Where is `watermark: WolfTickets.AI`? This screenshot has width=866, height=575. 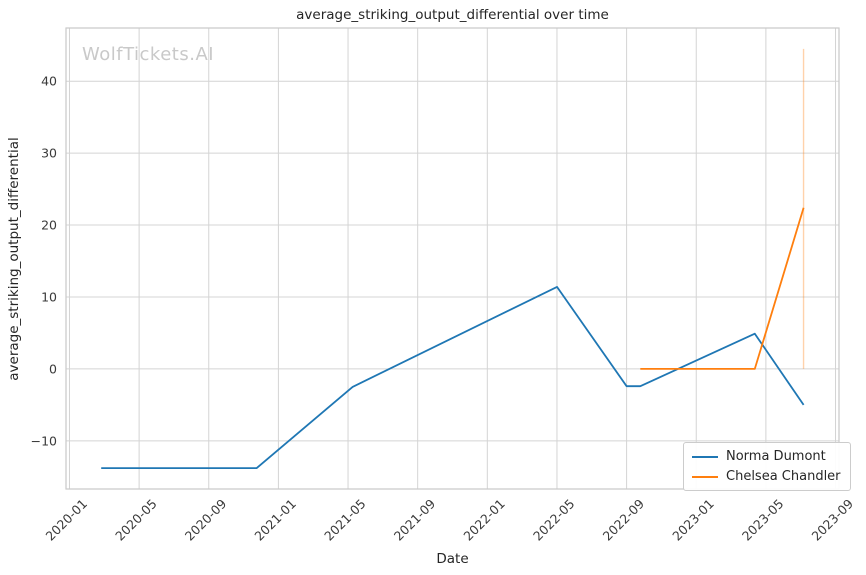
watermark: WolfTickets.AI is located at coordinates (148, 54).